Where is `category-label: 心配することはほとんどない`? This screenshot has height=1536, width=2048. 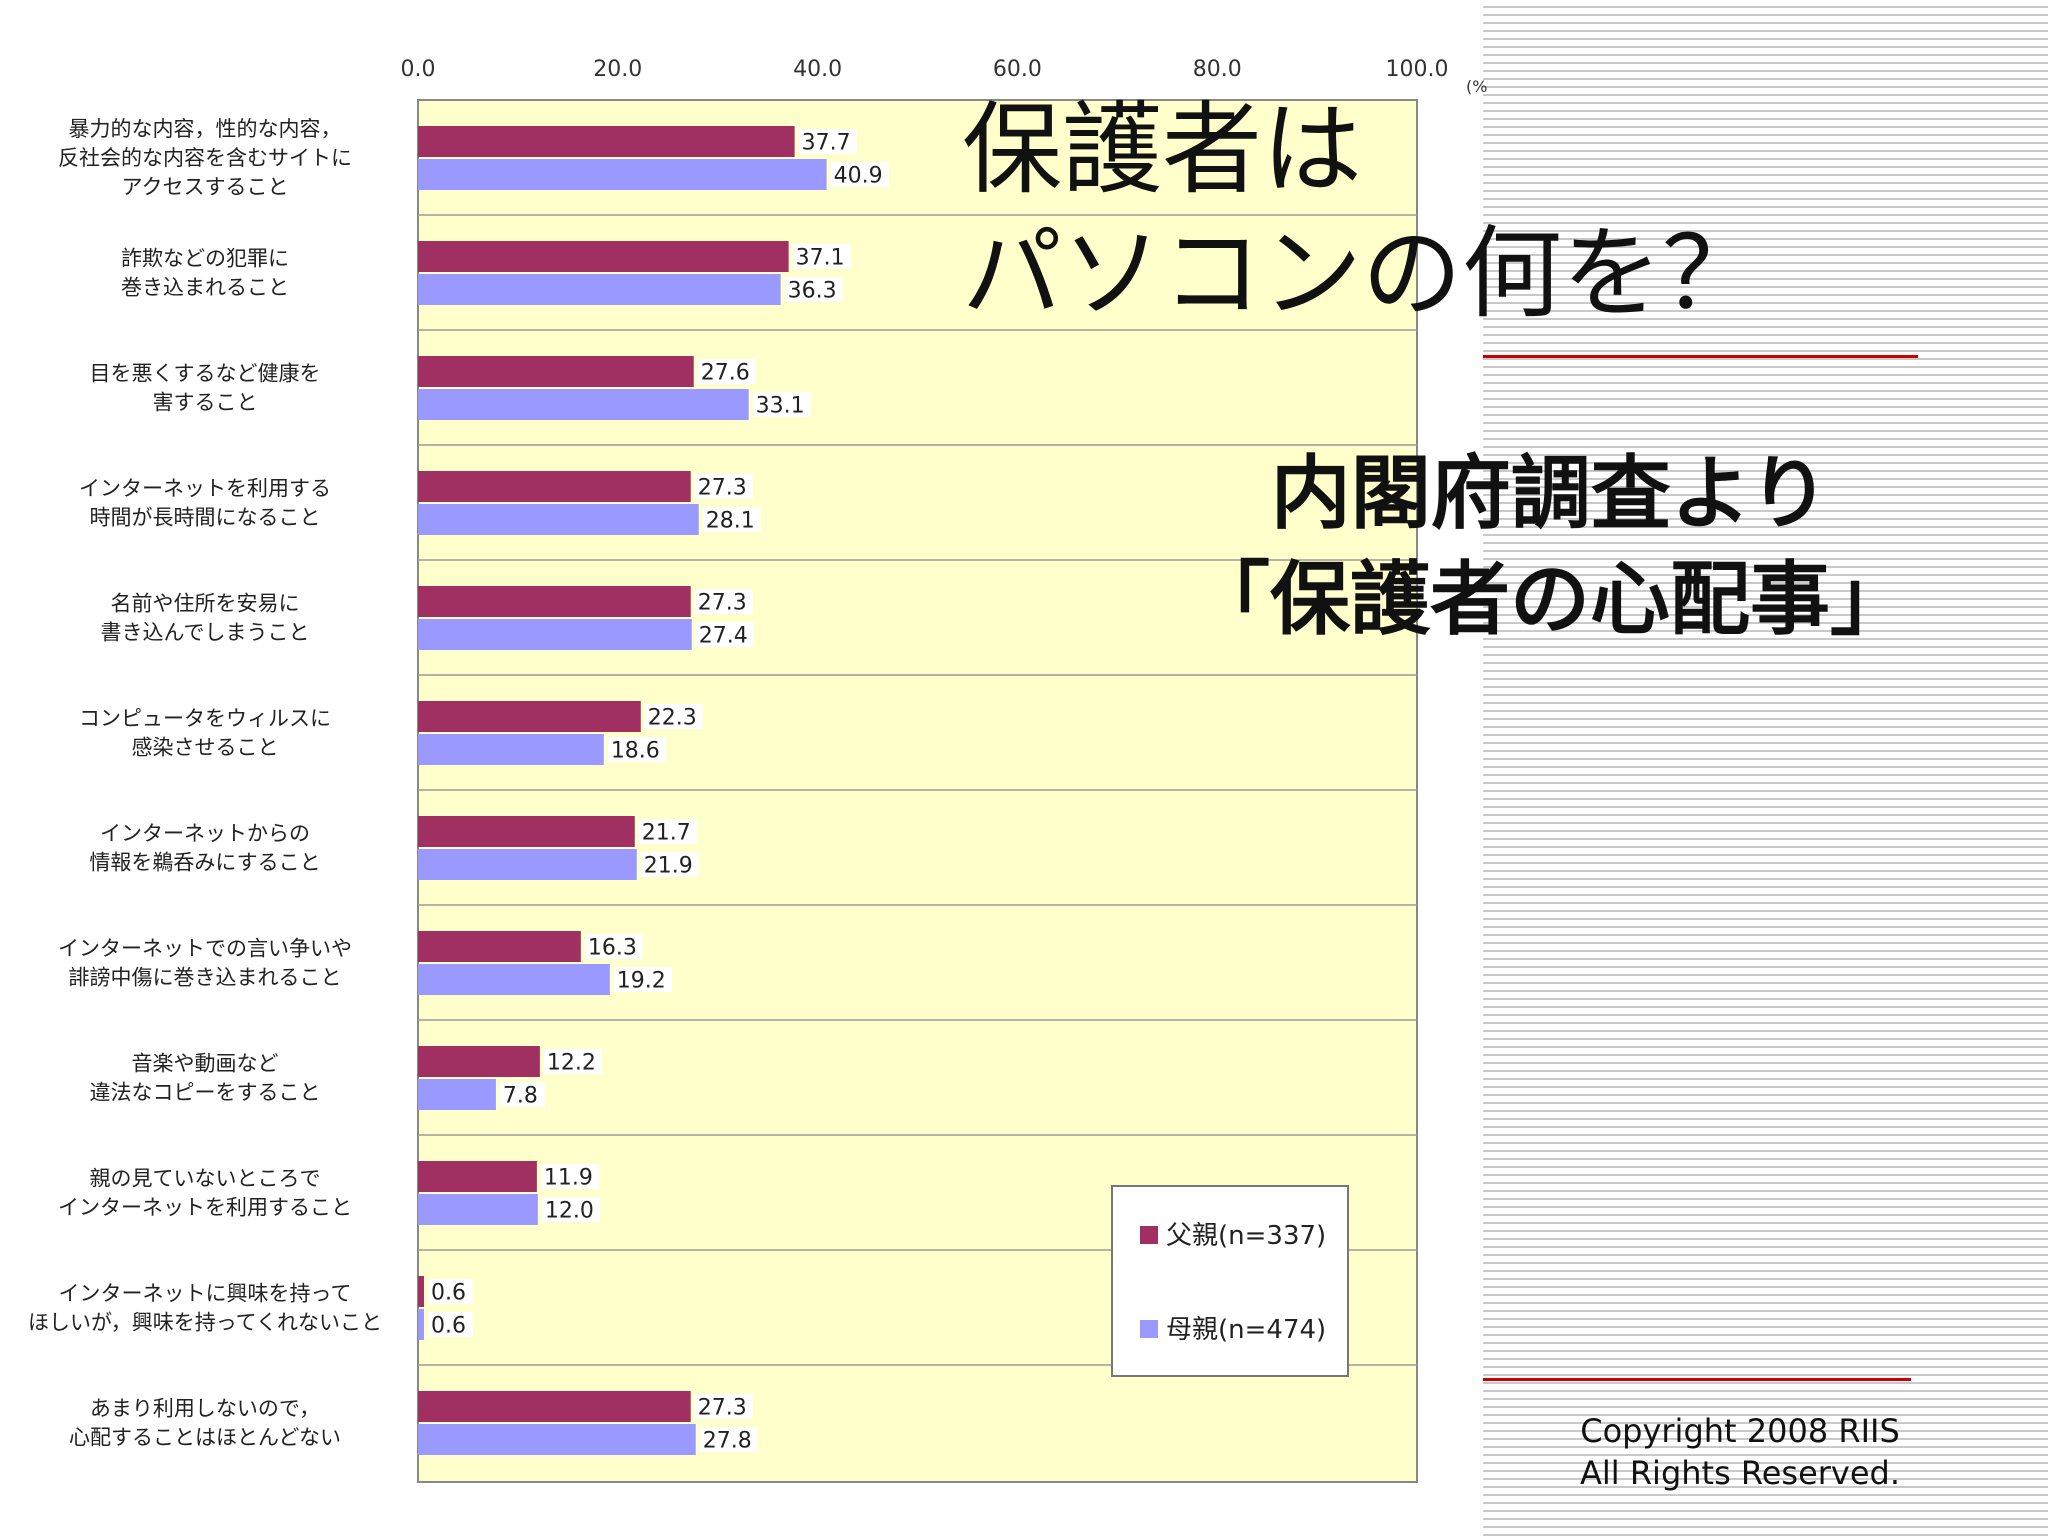 category-label: 心配することはほとんどない is located at coordinates (205, 1438).